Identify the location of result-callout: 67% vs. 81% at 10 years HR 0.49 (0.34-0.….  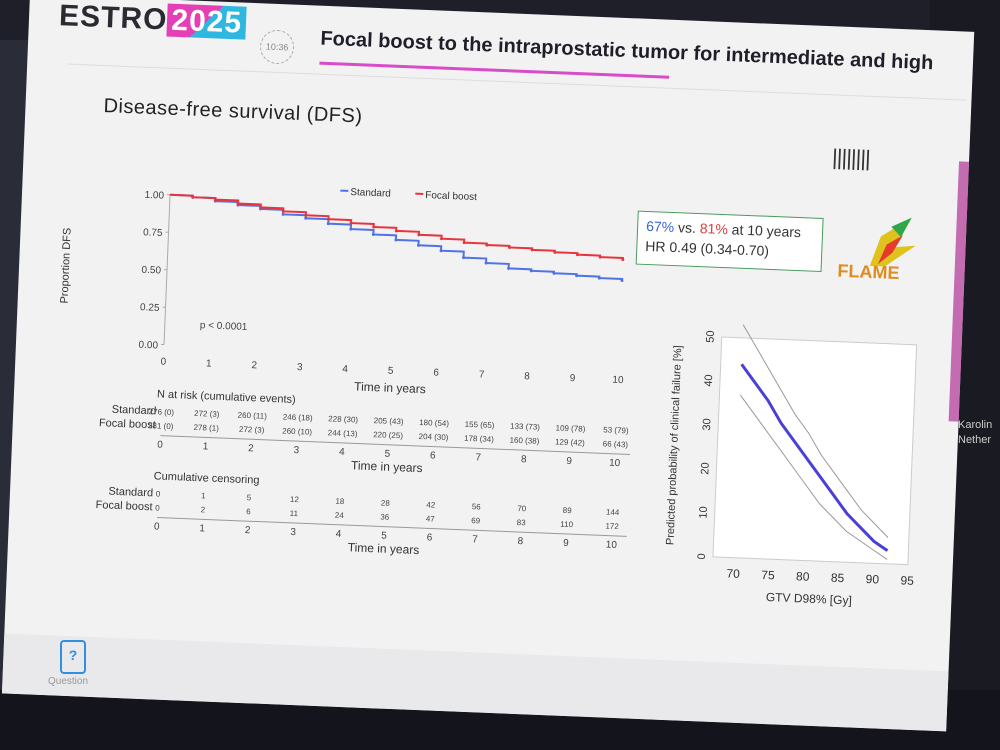
(729, 241).